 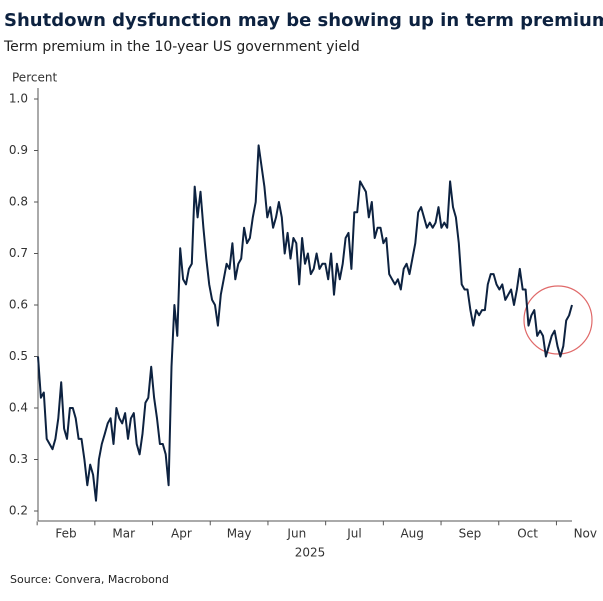 I want to click on x-tick-label: Oct, so click(x=527, y=534).